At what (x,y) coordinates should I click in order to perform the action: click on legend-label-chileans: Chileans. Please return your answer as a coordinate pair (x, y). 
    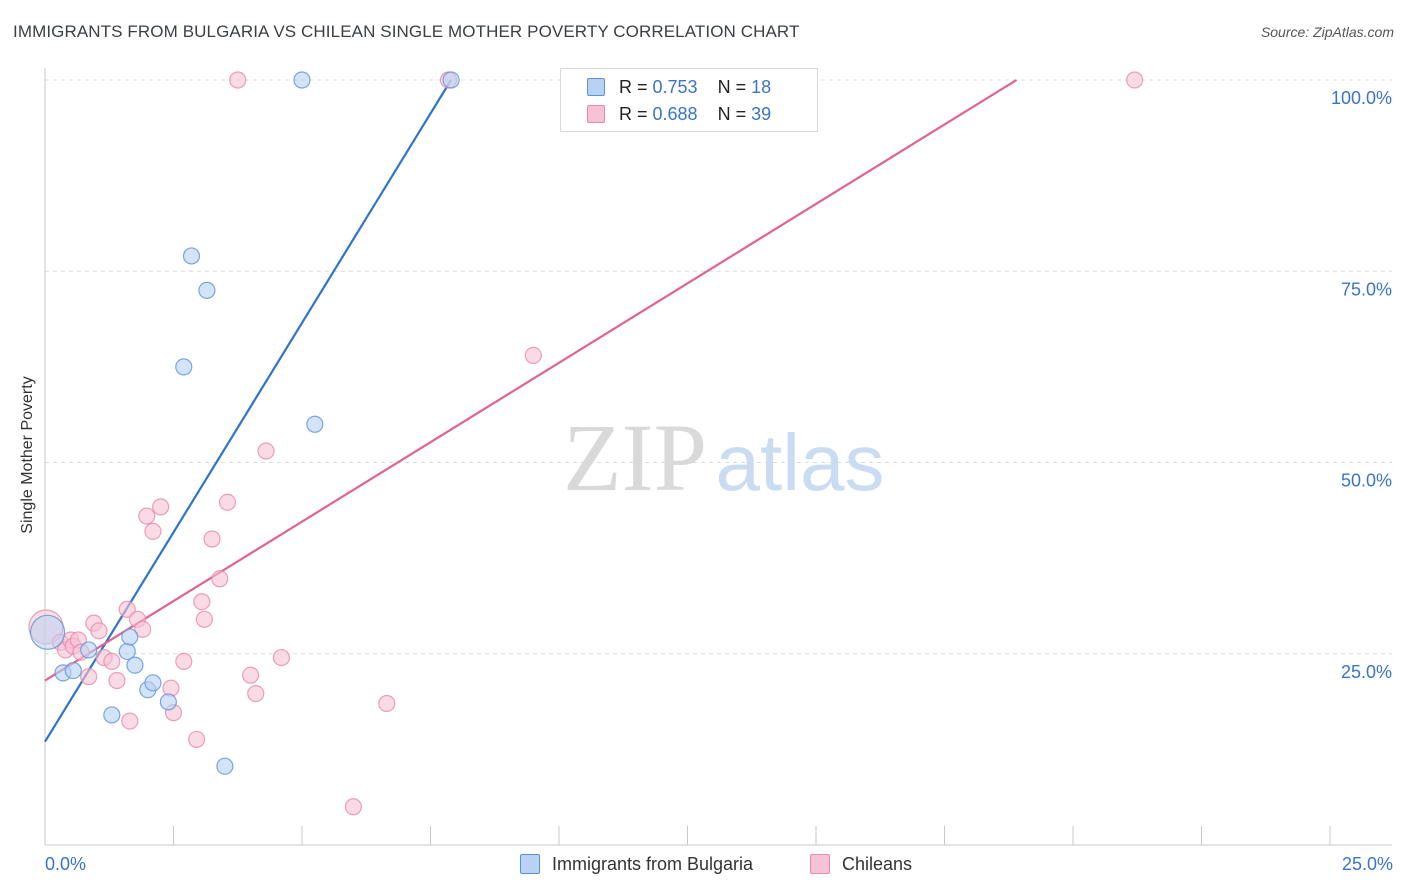
    Looking at the image, I should click on (877, 863).